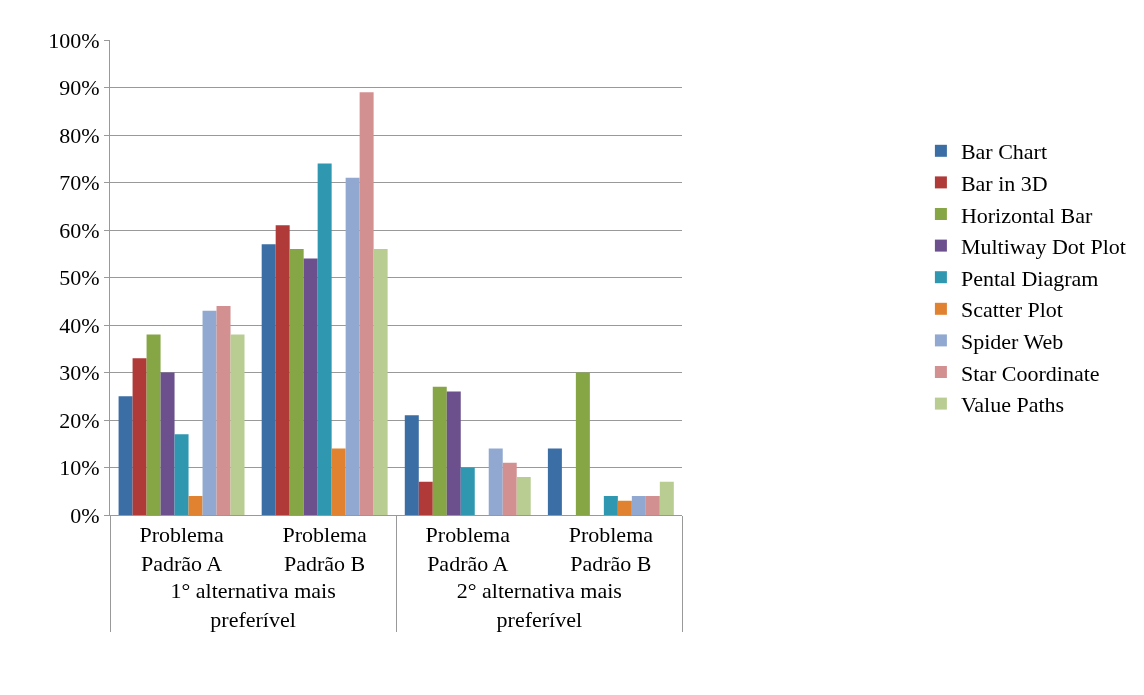 The image size is (1144, 695). What do you see at coordinates (74, 40) in the screenshot?
I see `y-tick-label: 100%` at bounding box center [74, 40].